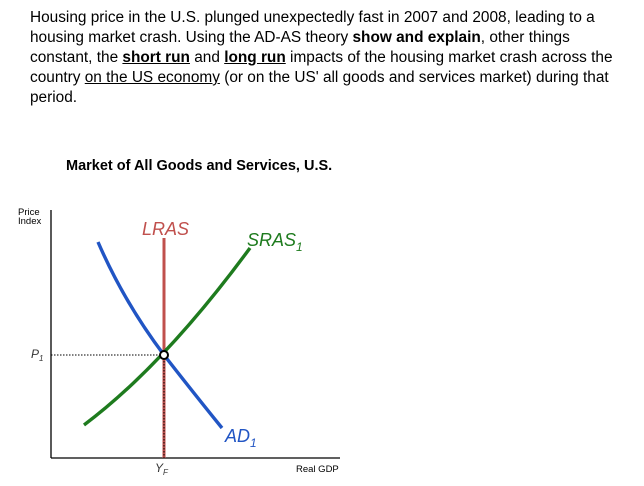 The image size is (644, 486). Describe the element at coordinates (300, 47) in the screenshot. I see `question-text-part: , other things constant, the` at that location.